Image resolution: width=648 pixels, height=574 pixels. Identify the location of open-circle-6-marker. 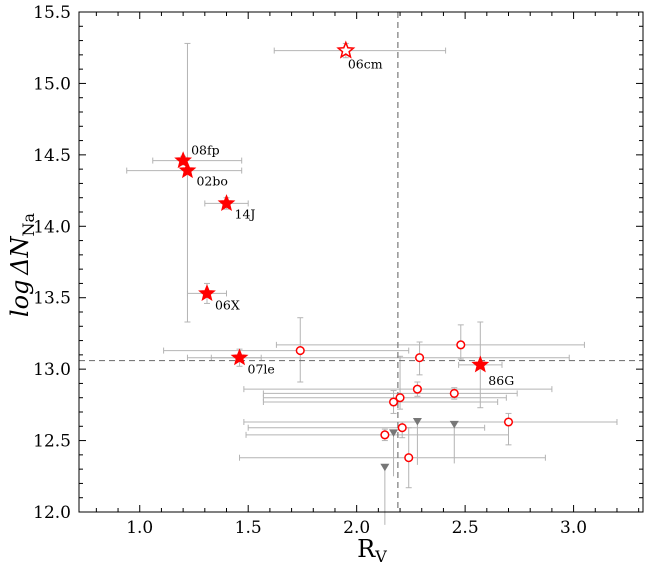
(454, 393).